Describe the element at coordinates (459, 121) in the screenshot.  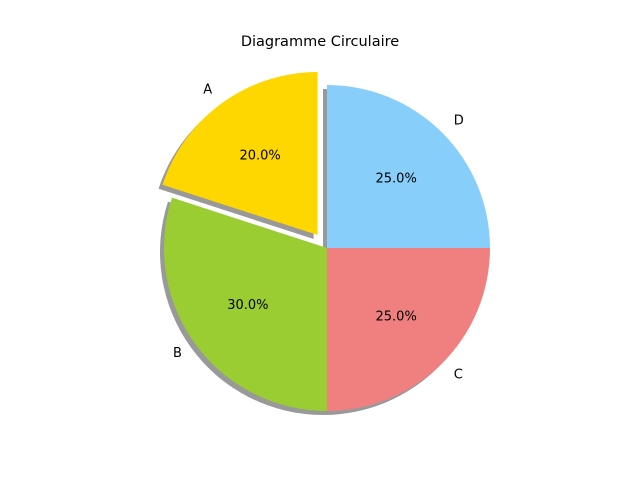
I see `slice-label-d: D` at that location.